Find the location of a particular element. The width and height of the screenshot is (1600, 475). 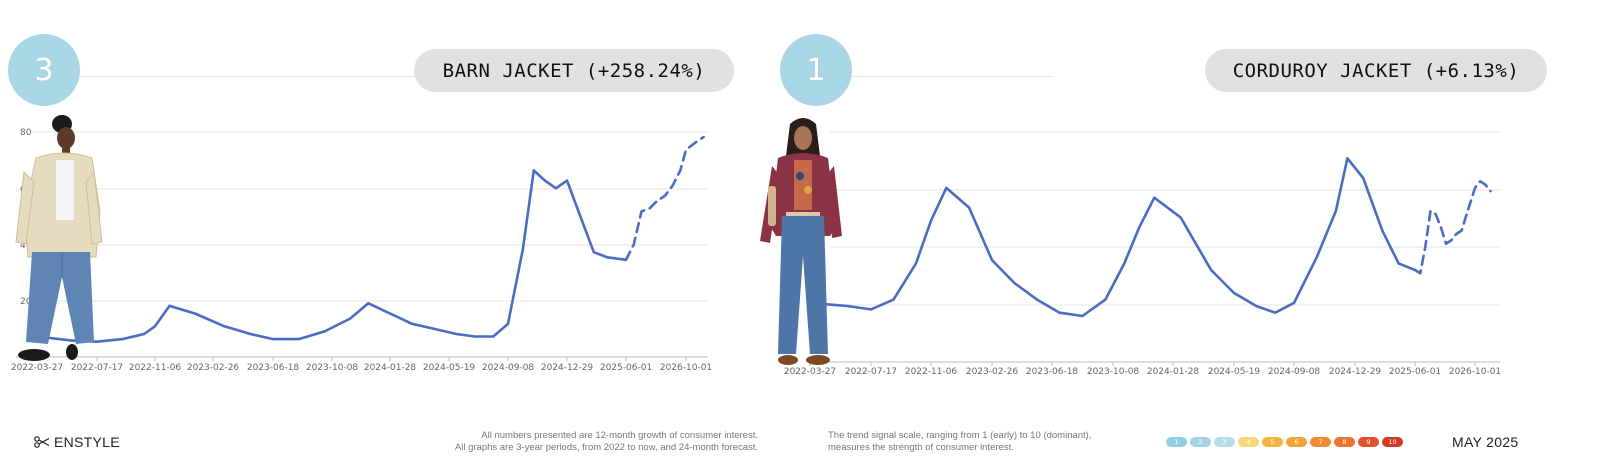

scissors-icon is located at coordinates (42, 442).